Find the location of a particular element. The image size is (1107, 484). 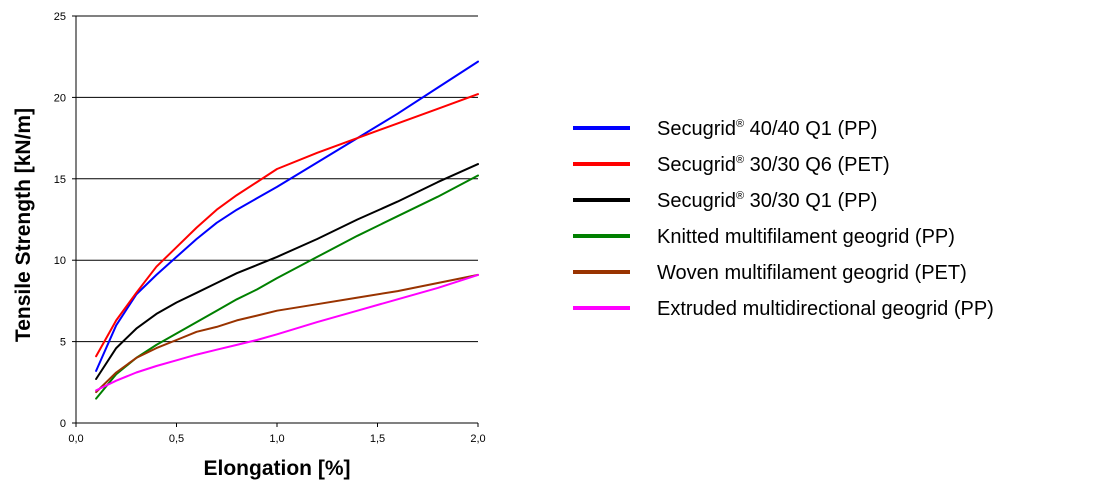

legend-item: Secugrid® 40/40 Q1 (PP) is located at coordinates (725, 129).